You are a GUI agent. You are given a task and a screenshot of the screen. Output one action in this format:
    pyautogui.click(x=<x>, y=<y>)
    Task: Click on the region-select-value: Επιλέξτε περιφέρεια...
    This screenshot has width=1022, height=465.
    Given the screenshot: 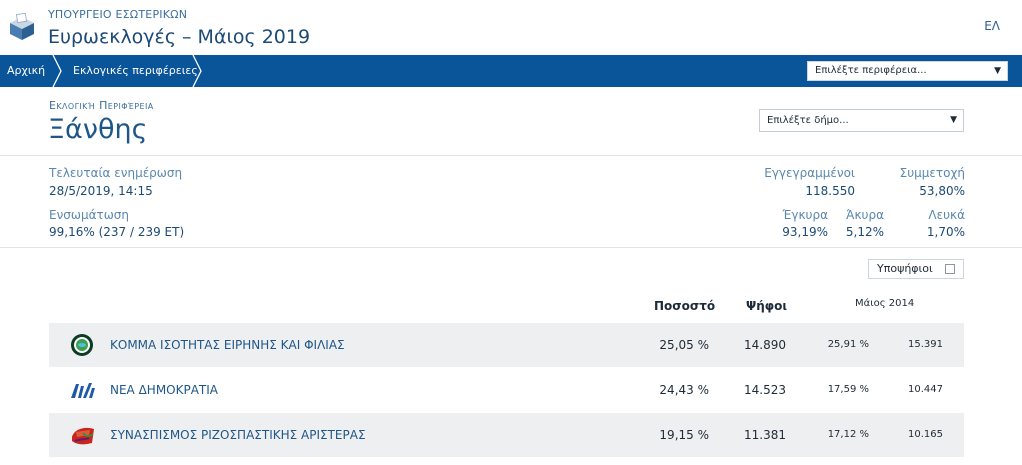 What is the action you would take?
    pyautogui.click(x=871, y=70)
    